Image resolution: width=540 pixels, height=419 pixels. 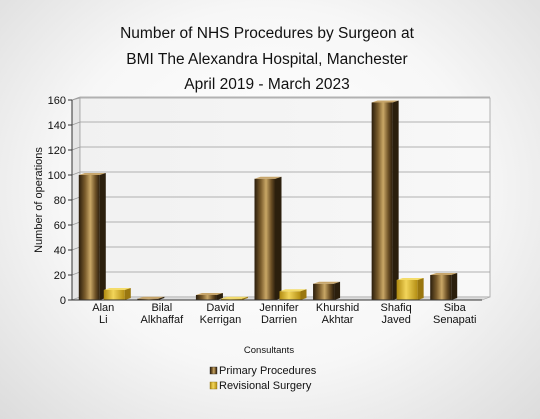 I want to click on y-tick-label: 40, so click(x=60, y=251).